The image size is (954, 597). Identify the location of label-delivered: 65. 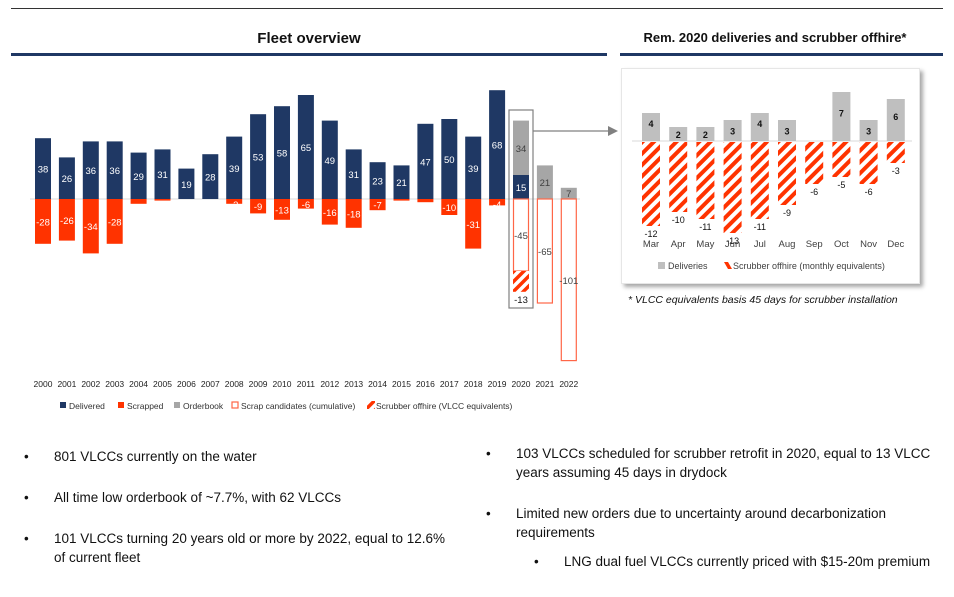
(306, 148).